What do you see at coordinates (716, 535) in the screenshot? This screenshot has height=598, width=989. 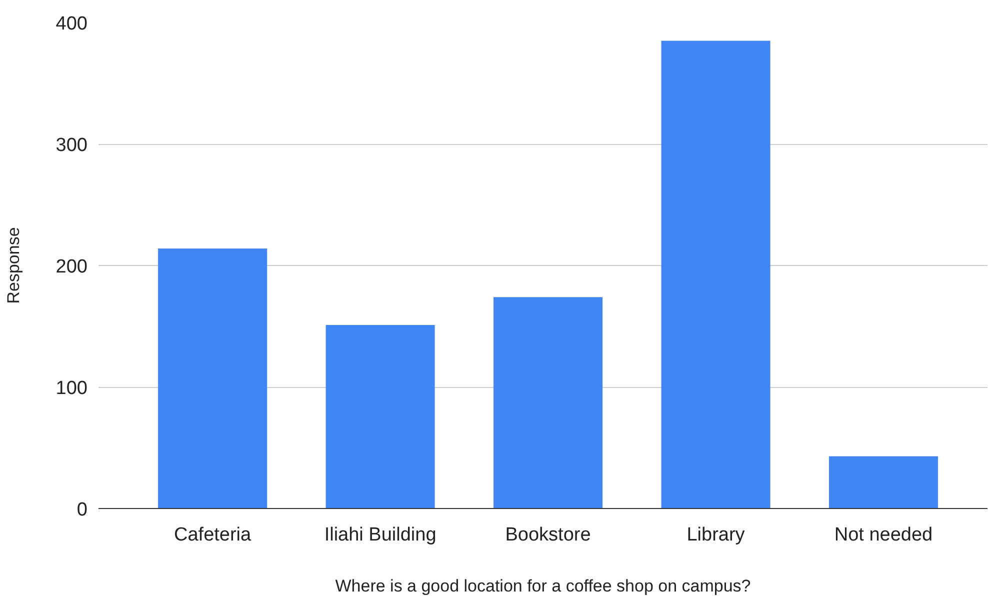 I see `x-tick-label: Library` at bounding box center [716, 535].